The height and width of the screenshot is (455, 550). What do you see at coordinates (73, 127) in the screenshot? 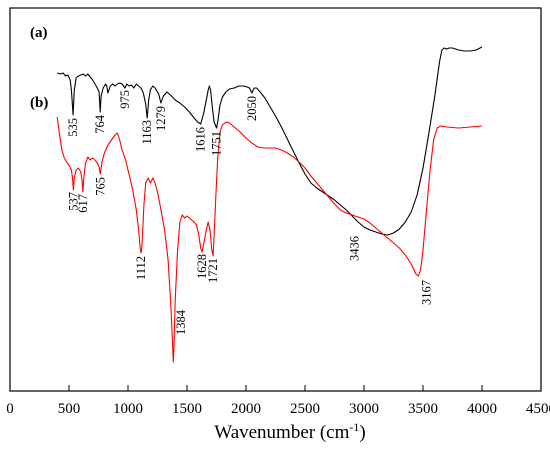
I see `peak-label: 535` at bounding box center [73, 127].